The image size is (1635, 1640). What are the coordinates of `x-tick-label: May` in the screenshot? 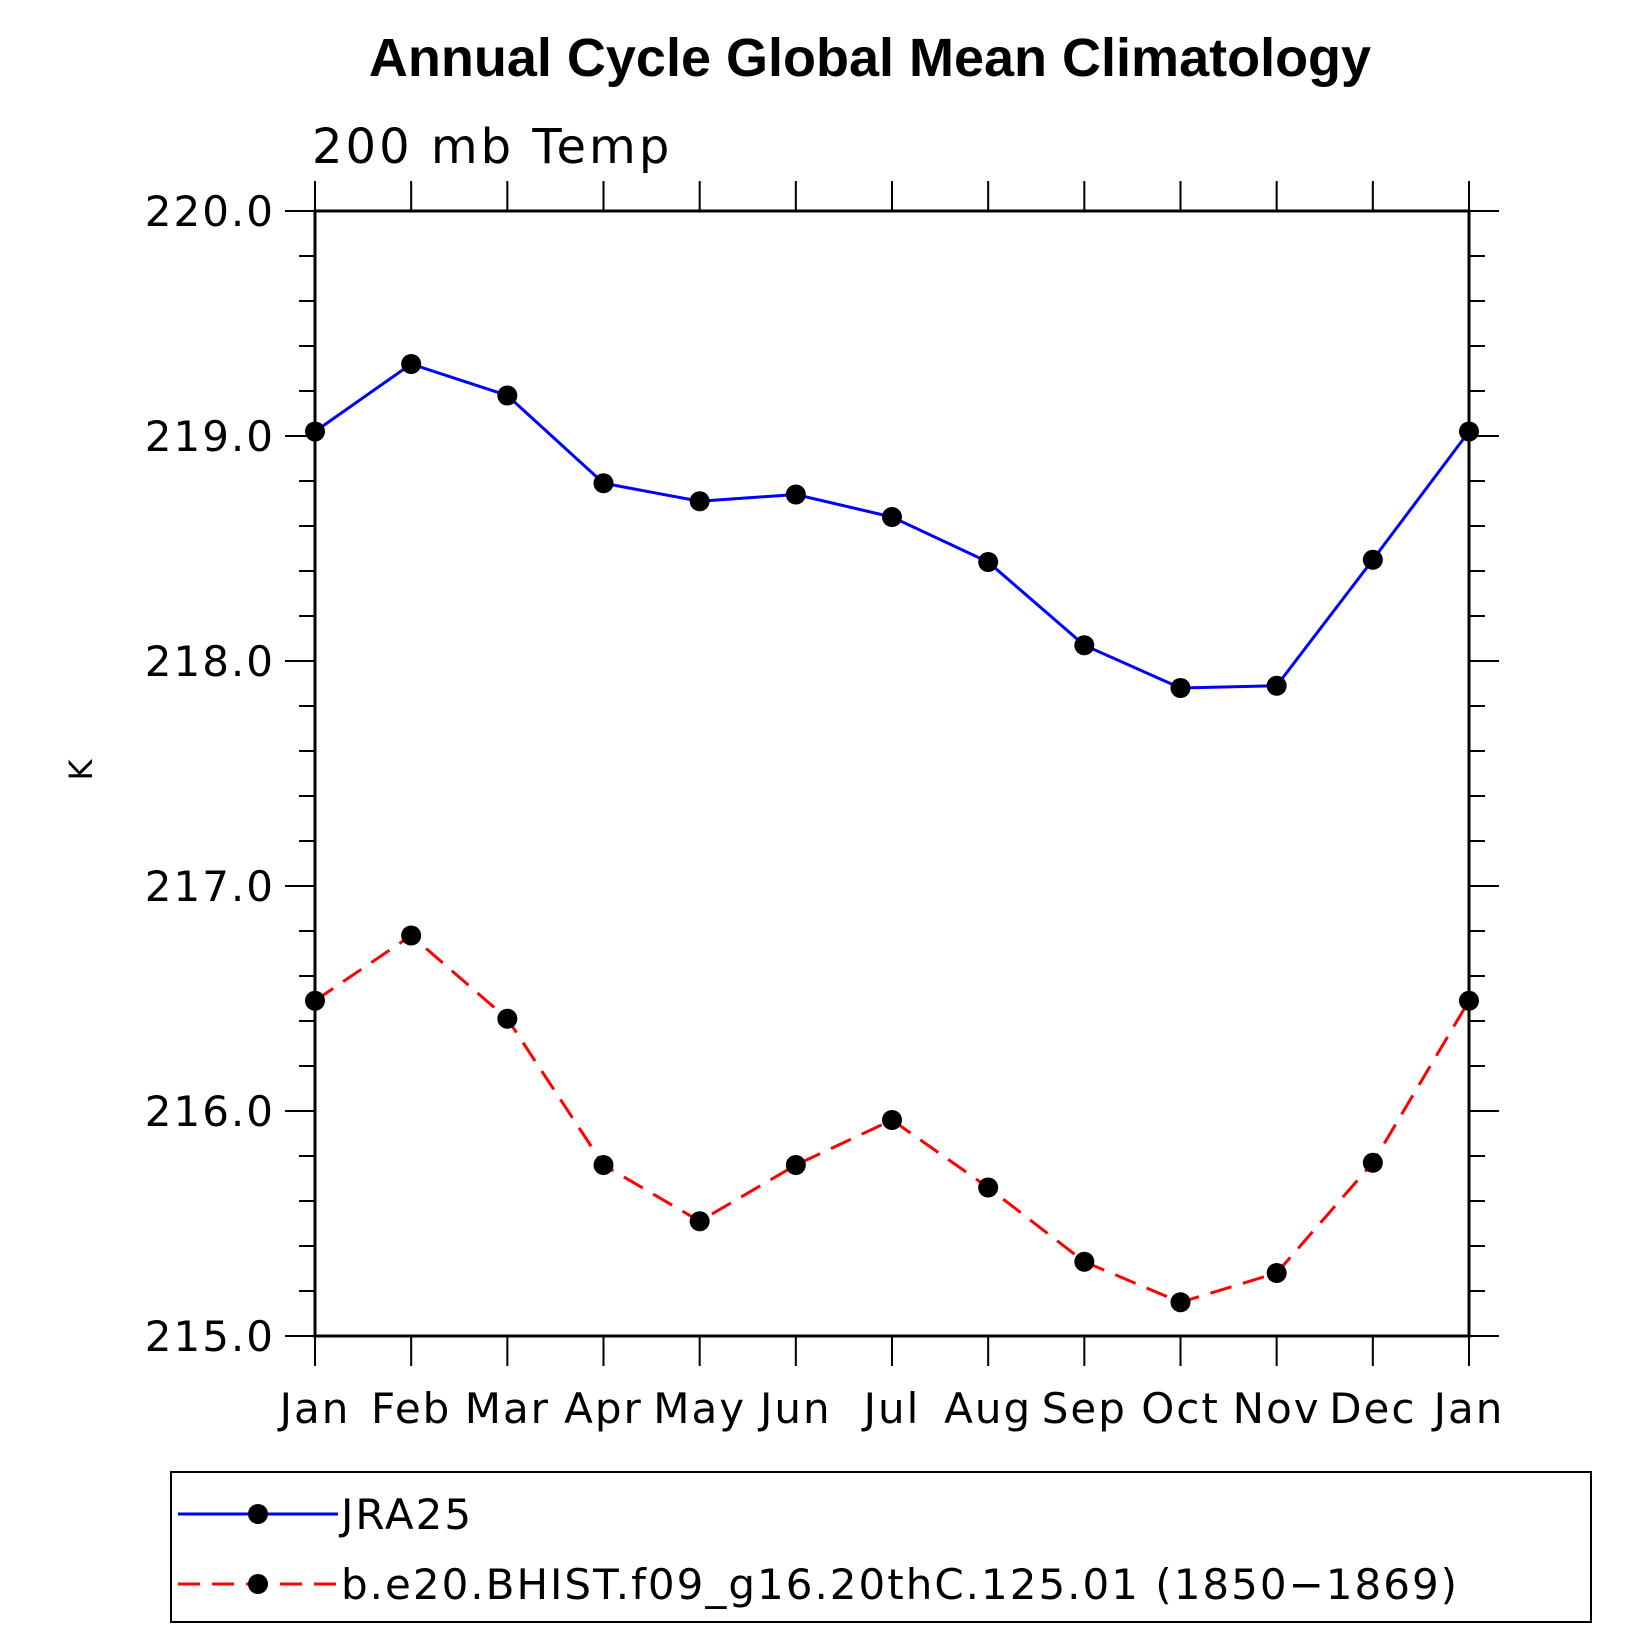 It's located at (699, 1408).